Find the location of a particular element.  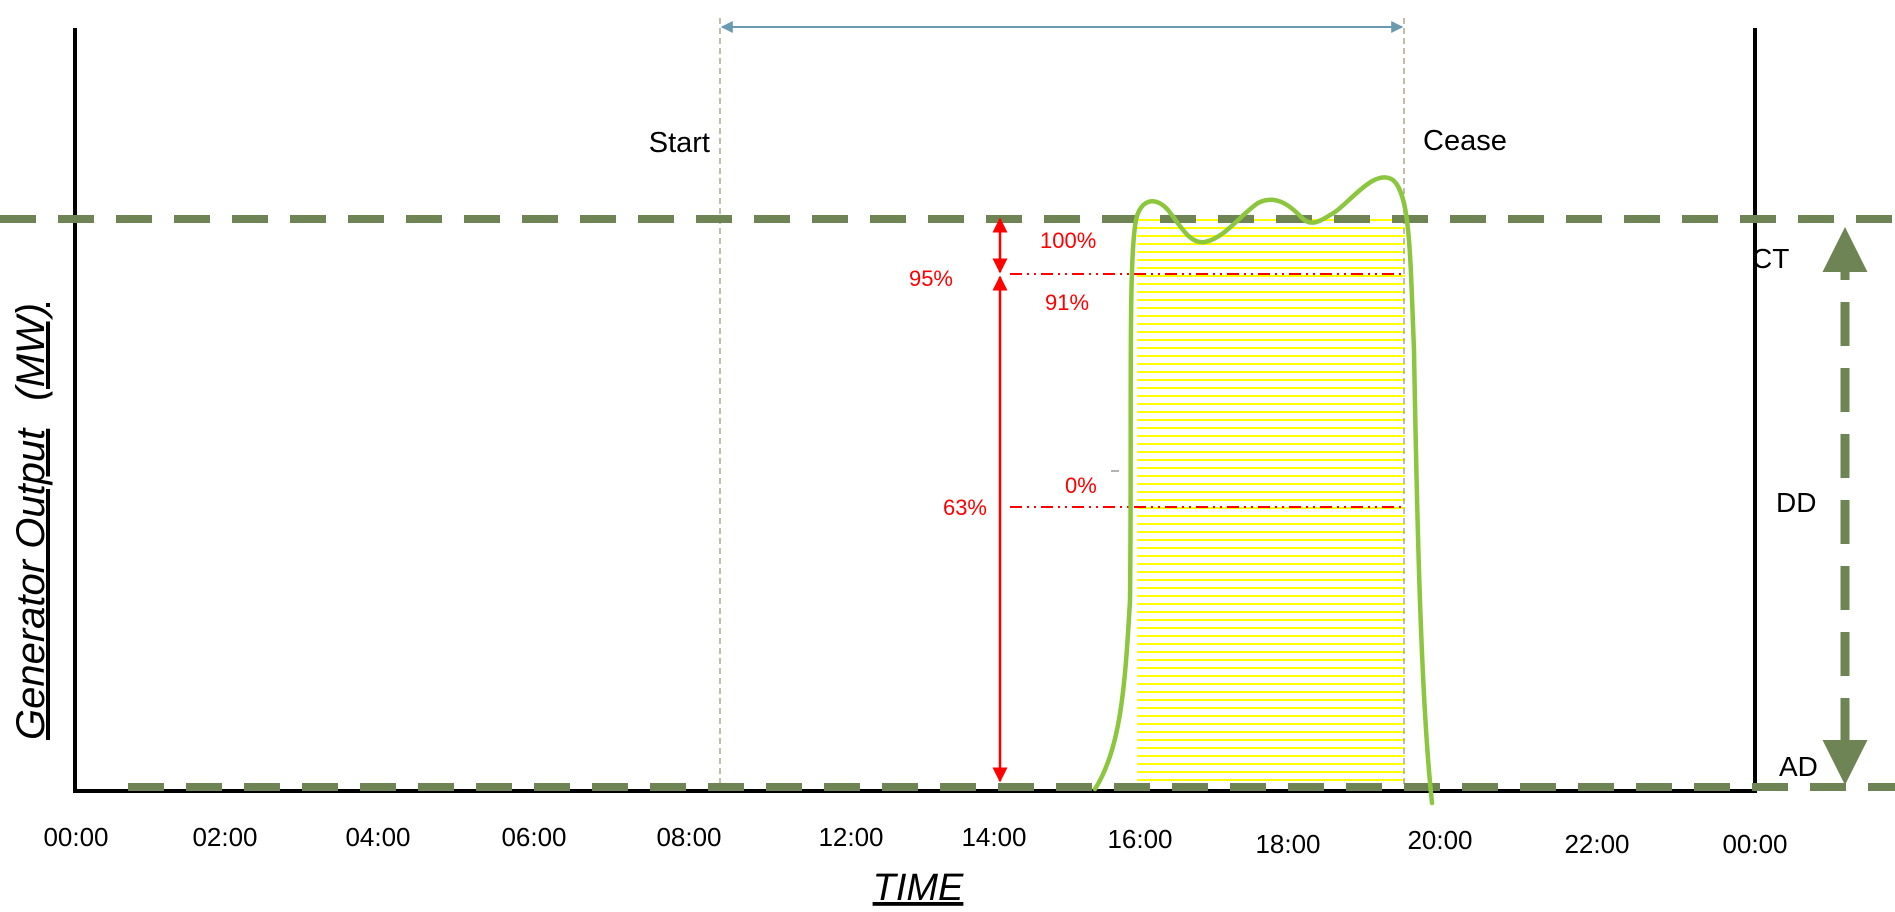

start-label: Start is located at coordinates (679, 143).